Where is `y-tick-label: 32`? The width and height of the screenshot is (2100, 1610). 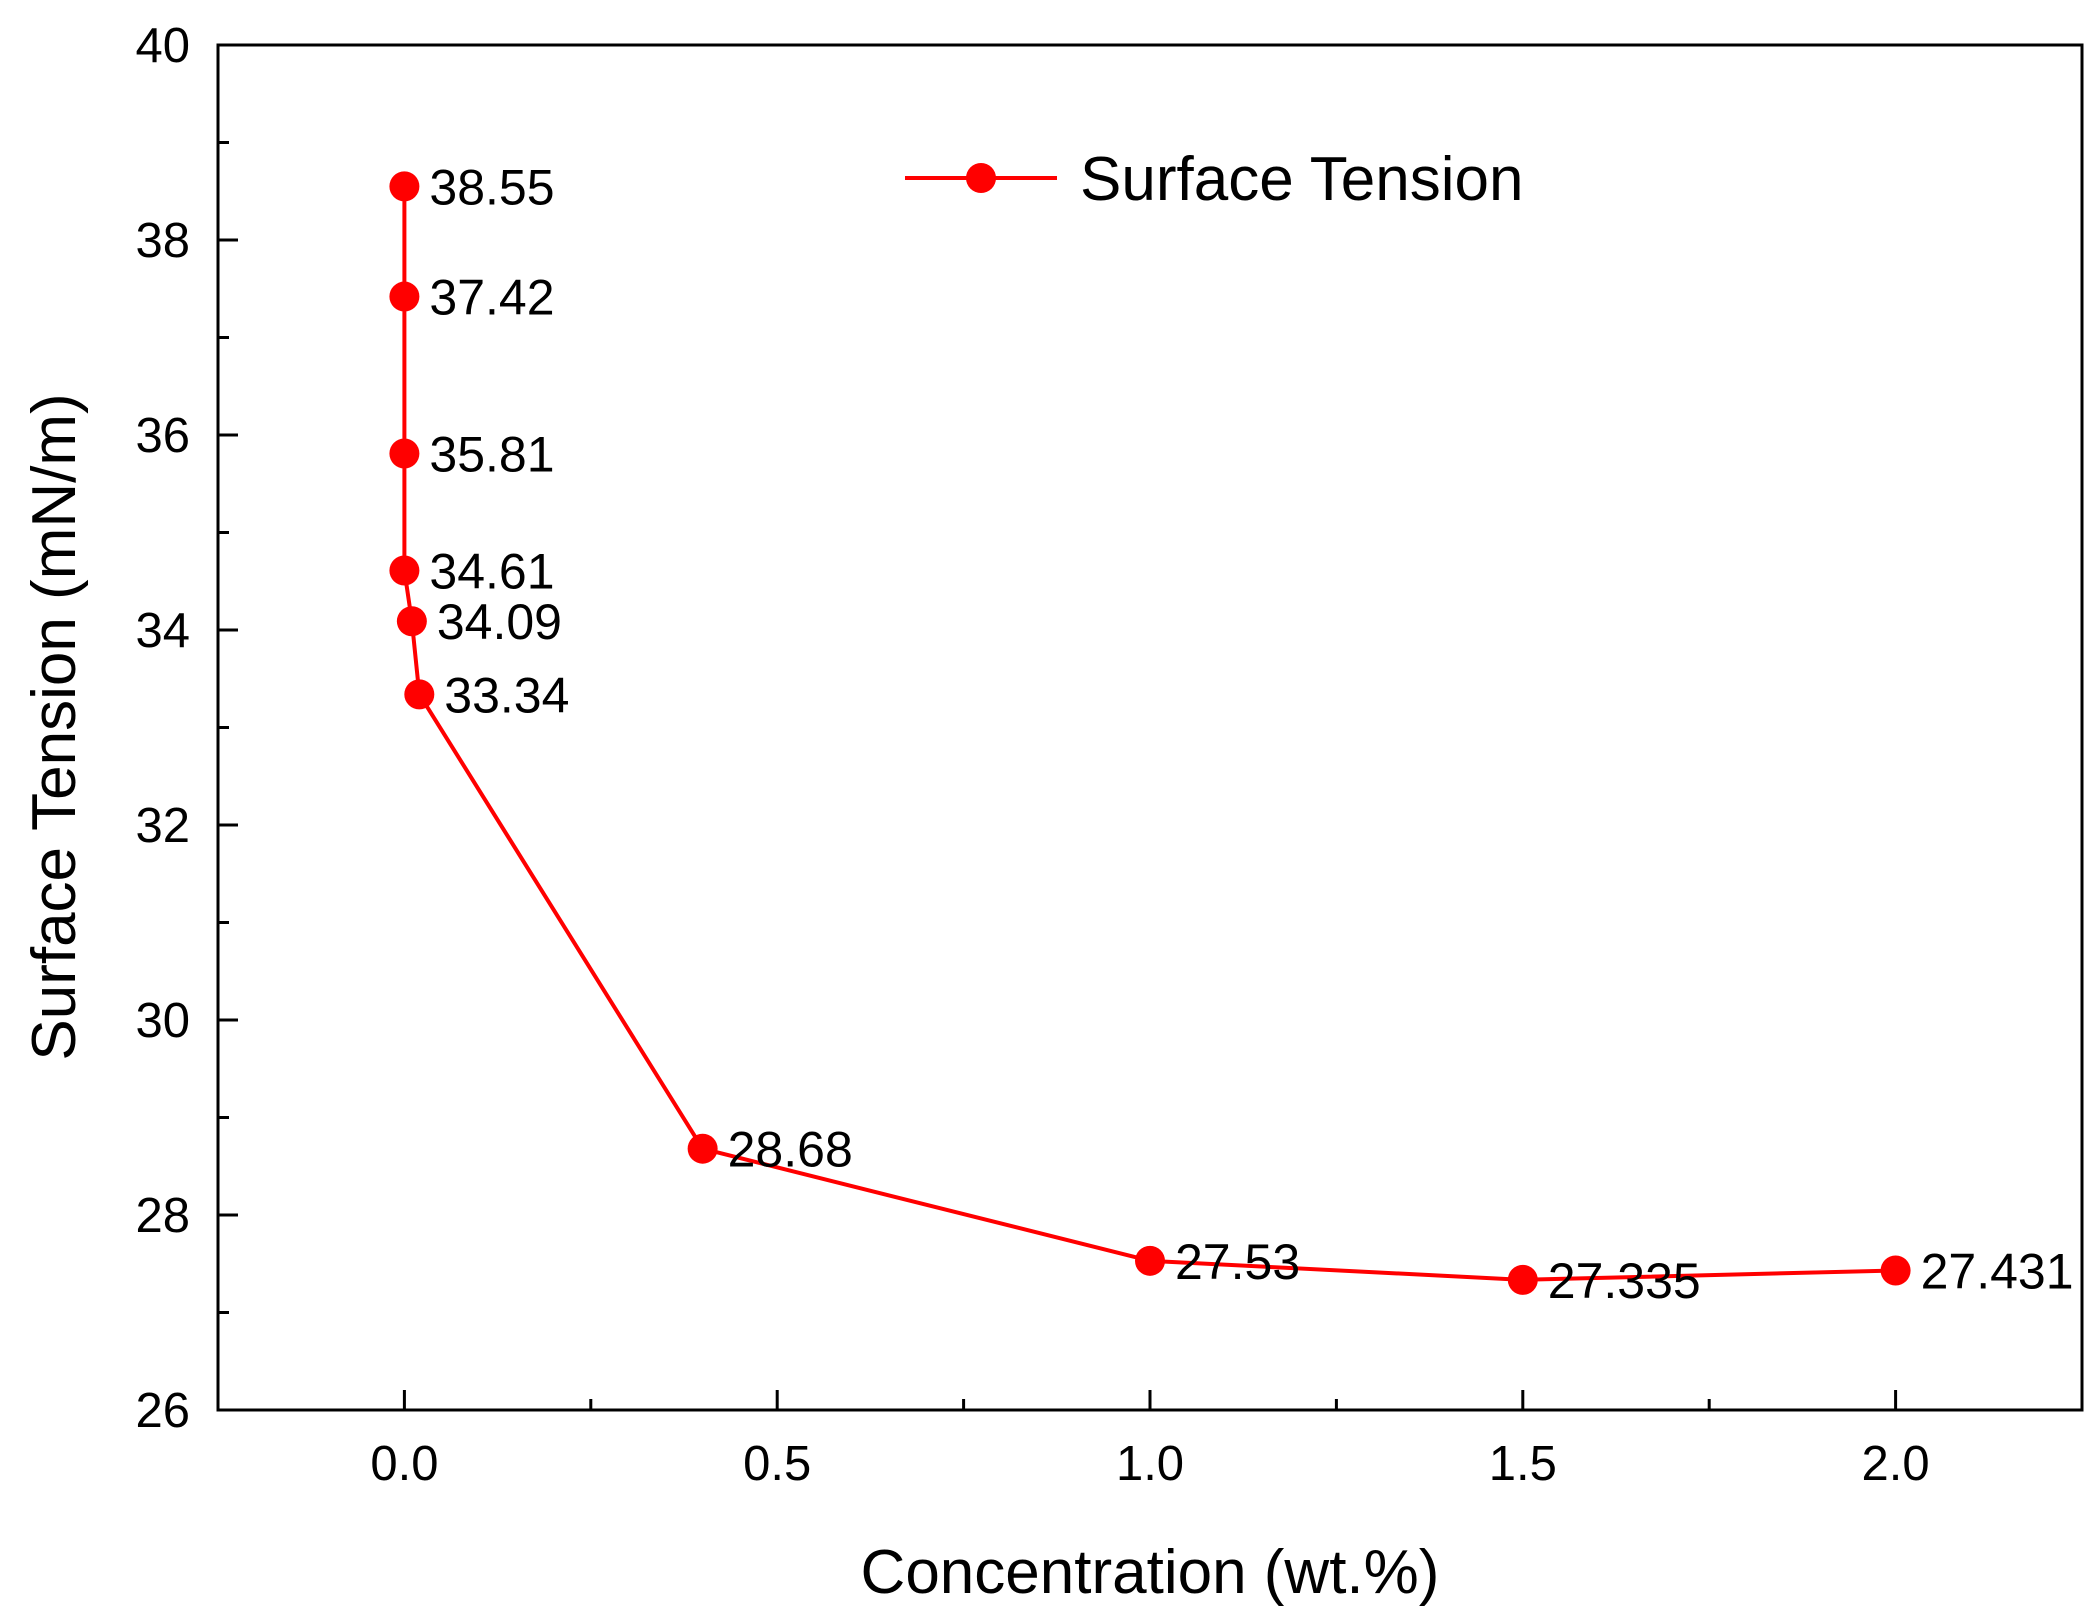 y-tick-label: 32 is located at coordinates (162, 826).